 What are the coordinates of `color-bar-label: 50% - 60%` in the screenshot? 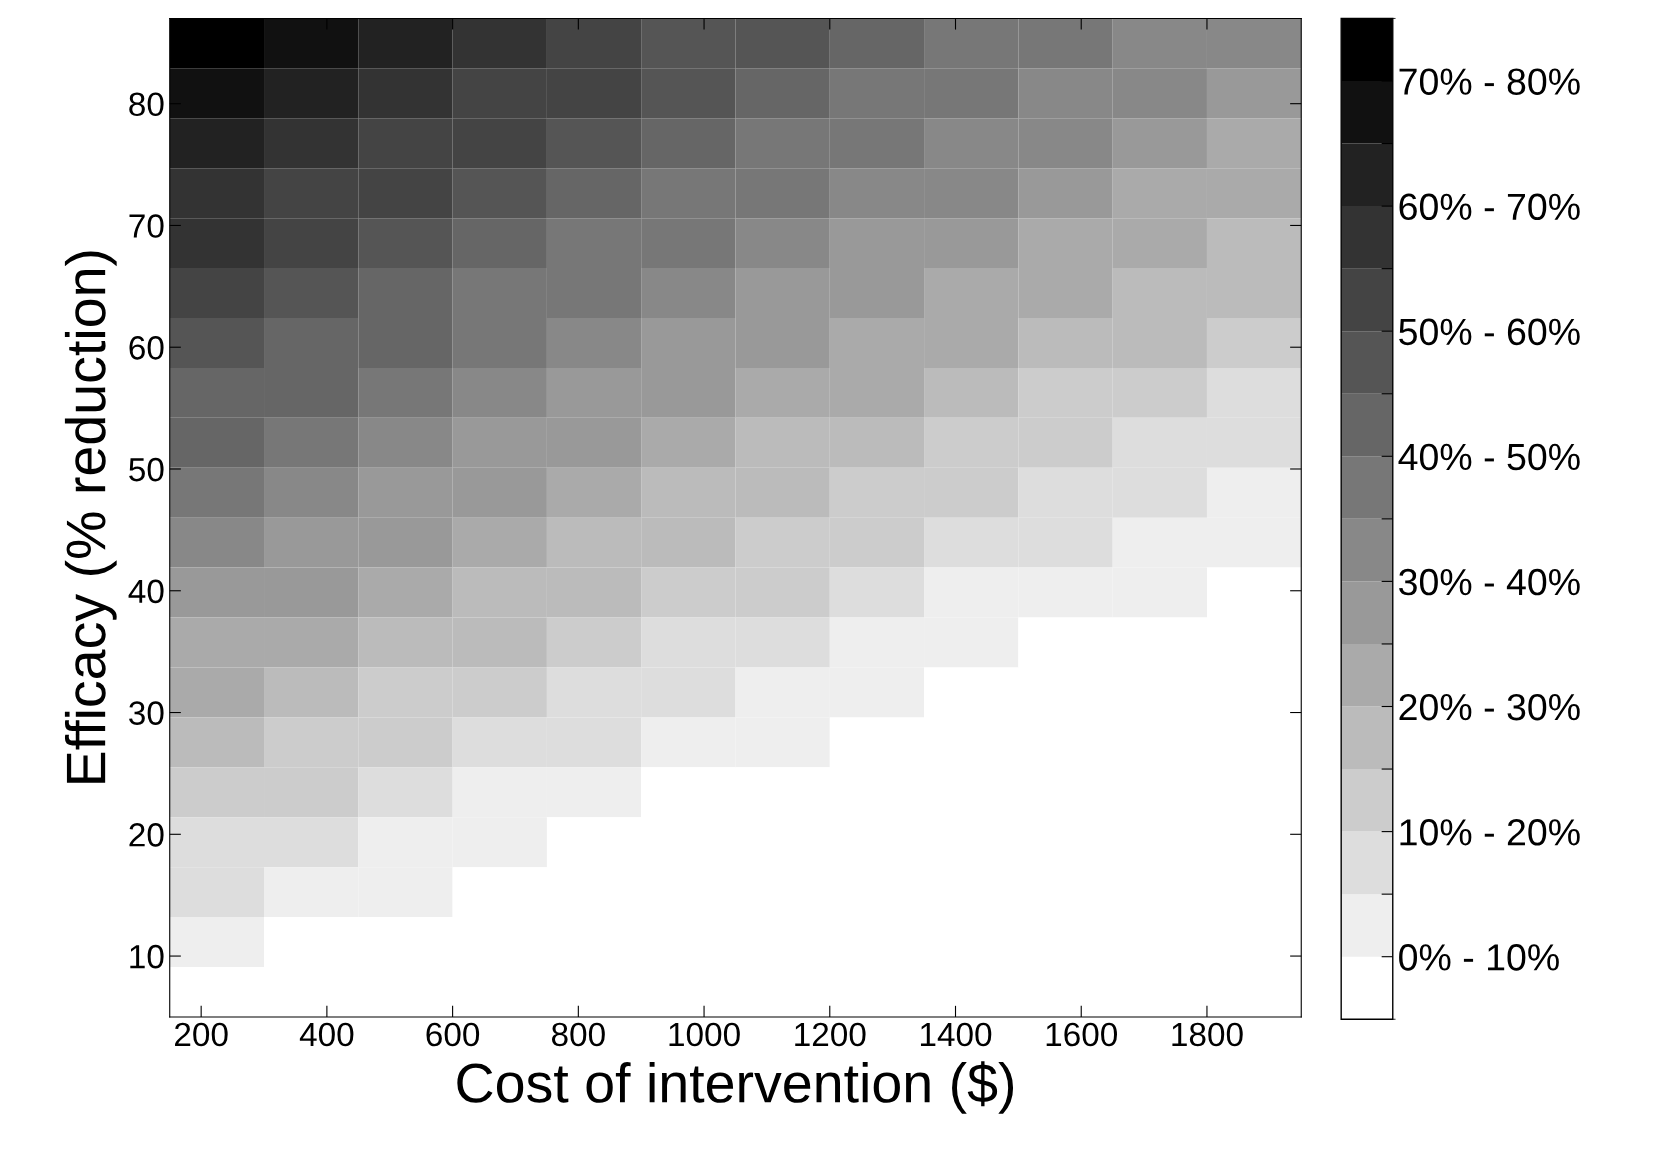 It's located at (1489, 332).